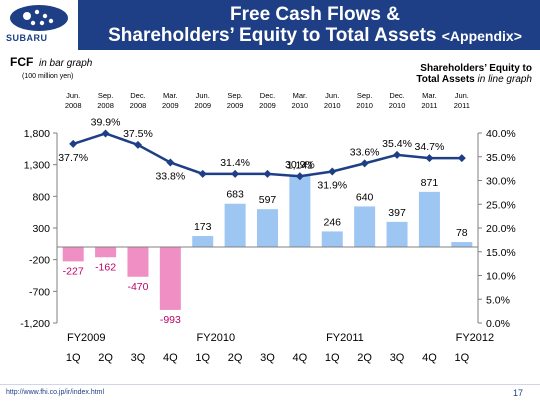 The image size is (540, 405). I want to click on subaru-star-icon, so click(39, 18).